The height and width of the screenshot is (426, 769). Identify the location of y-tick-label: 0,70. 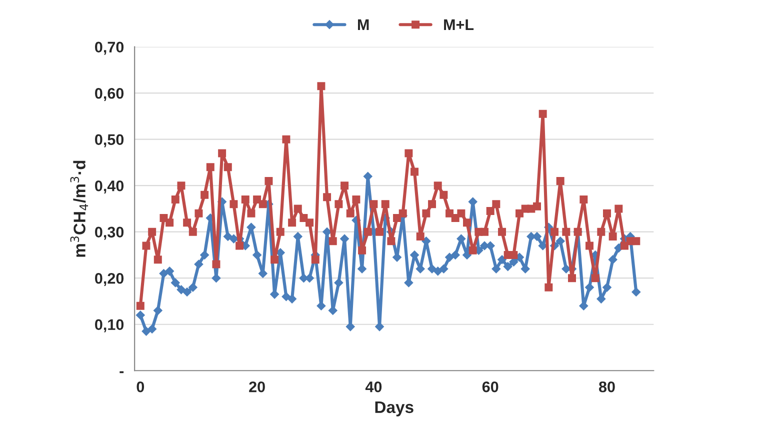
(109, 48).